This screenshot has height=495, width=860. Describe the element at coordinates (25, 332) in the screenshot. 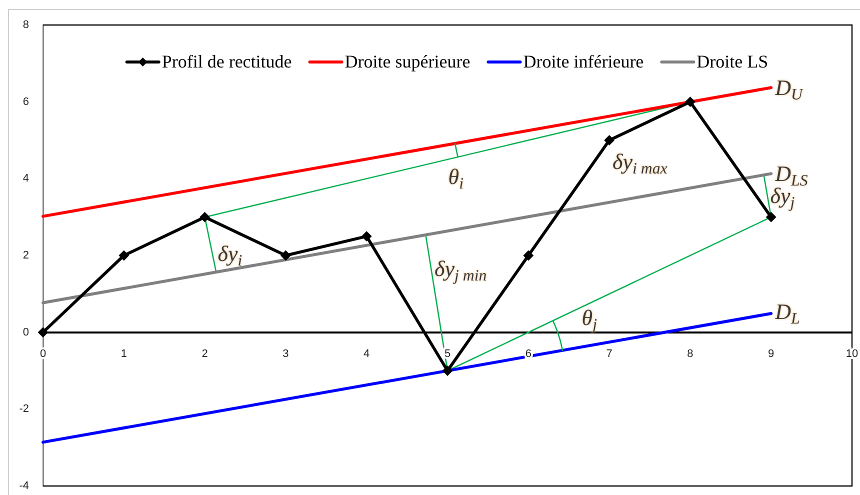

I see `y-tick-label: 0` at that location.